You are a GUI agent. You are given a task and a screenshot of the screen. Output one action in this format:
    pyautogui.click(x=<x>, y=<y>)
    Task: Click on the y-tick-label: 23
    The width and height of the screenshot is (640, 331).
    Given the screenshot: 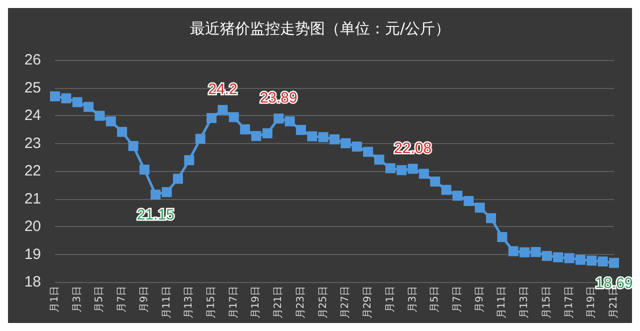 What is the action you would take?
    pyautogui.click(x=32, y=143)
    